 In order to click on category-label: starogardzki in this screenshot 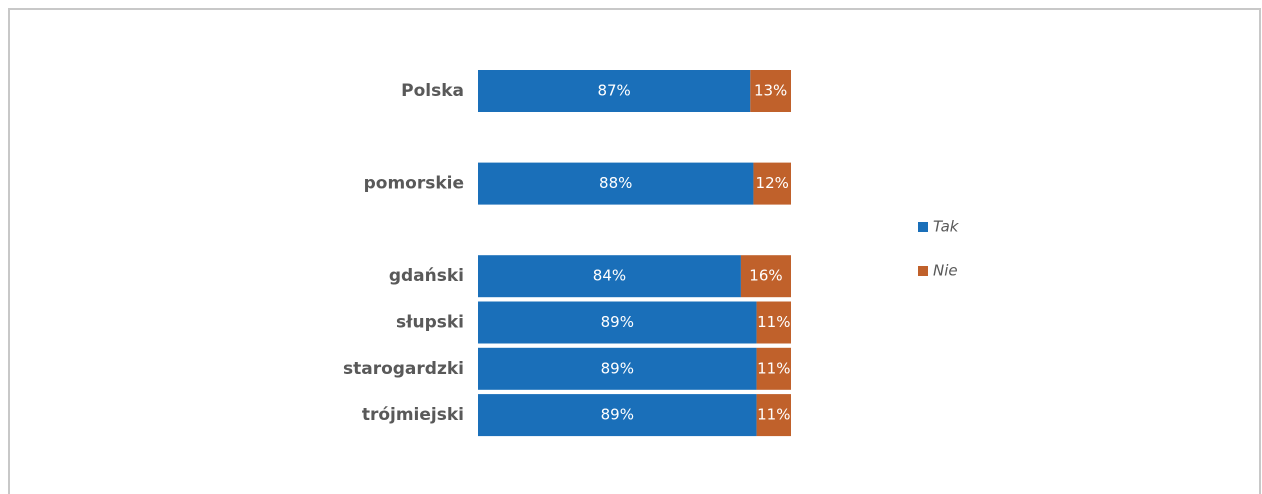, I will do `click(403, 369)`.